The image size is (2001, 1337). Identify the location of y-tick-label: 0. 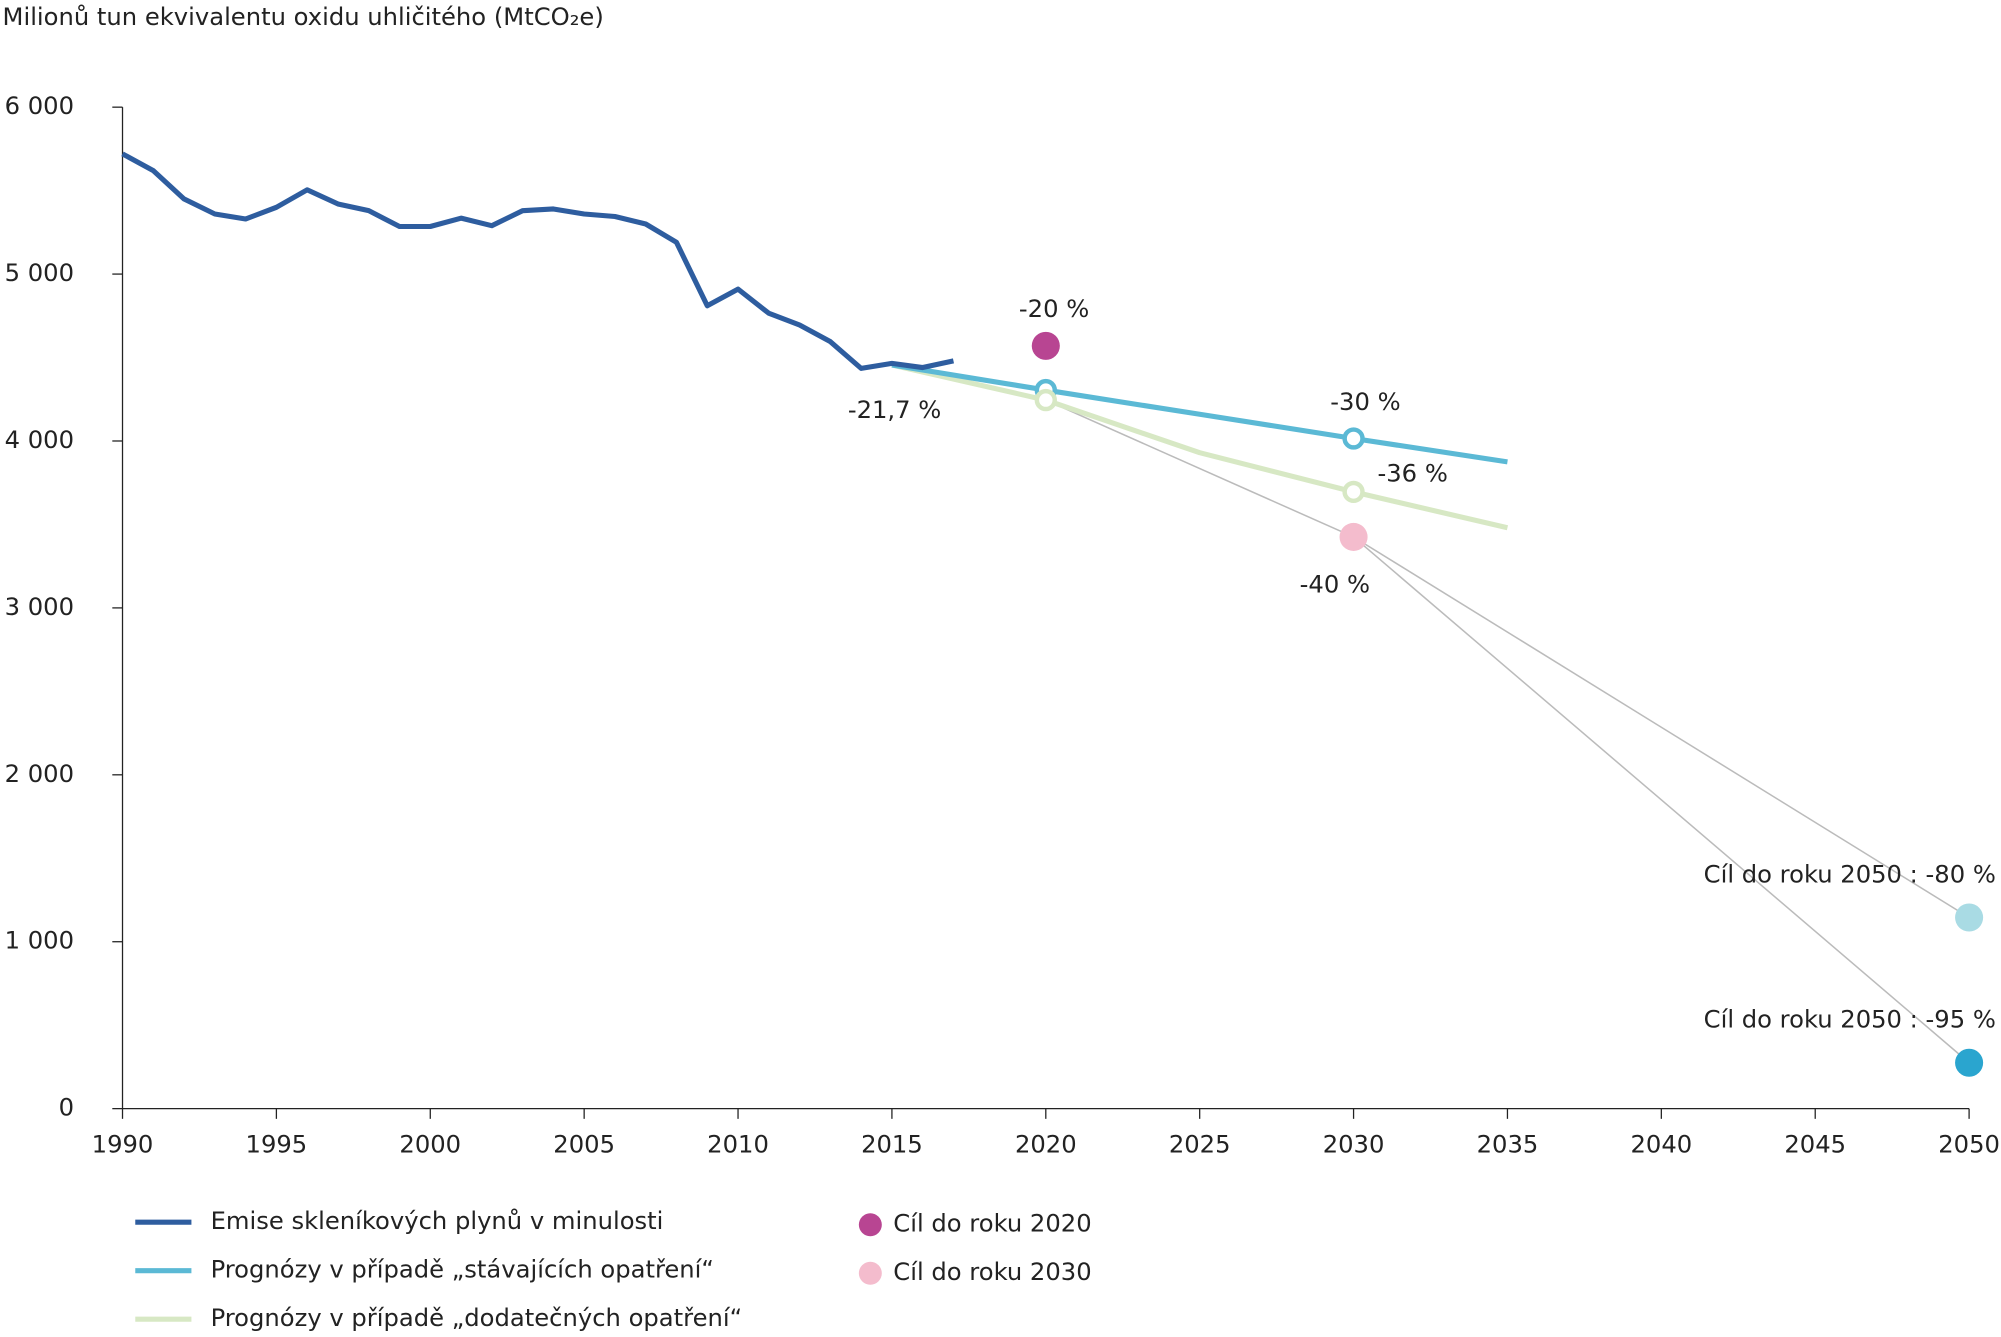
(66, 1107).